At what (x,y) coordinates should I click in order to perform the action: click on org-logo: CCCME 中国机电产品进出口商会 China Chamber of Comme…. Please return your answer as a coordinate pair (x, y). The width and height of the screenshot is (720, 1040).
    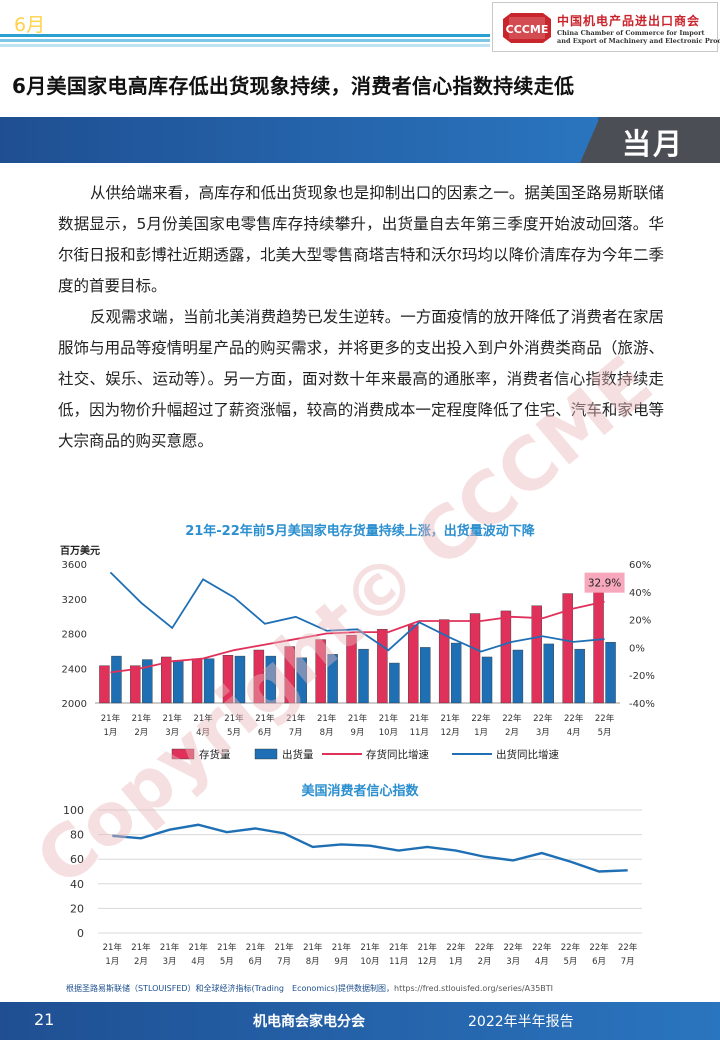
    Looking at the image, I should click on (606, 27).